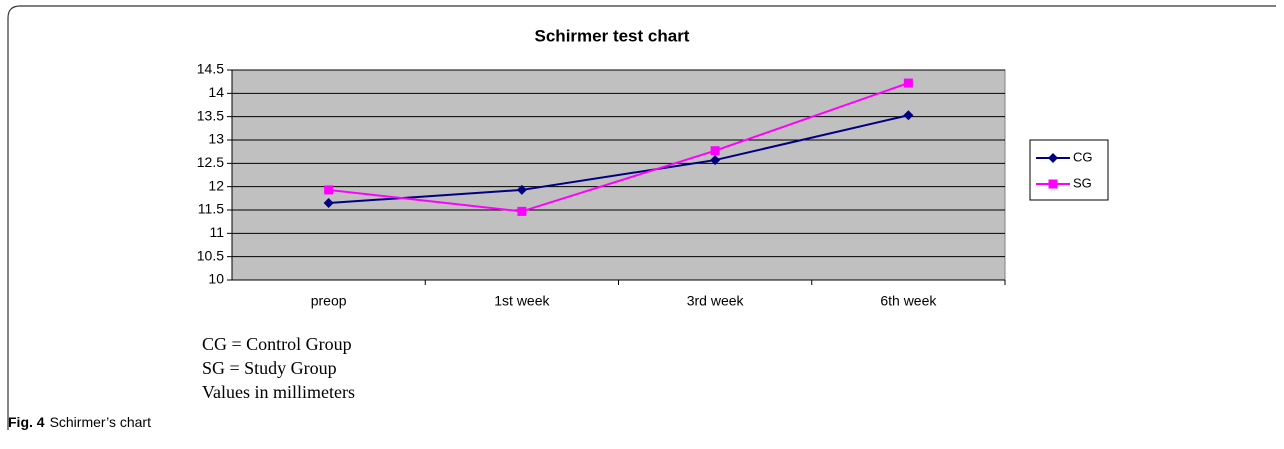 The width and height of the screenshot is (1284, 449). What do you see at coordinates (211, 209) in the screenshot?
I see `y-tick-label: 11.5` at bounding box center [211, 209].